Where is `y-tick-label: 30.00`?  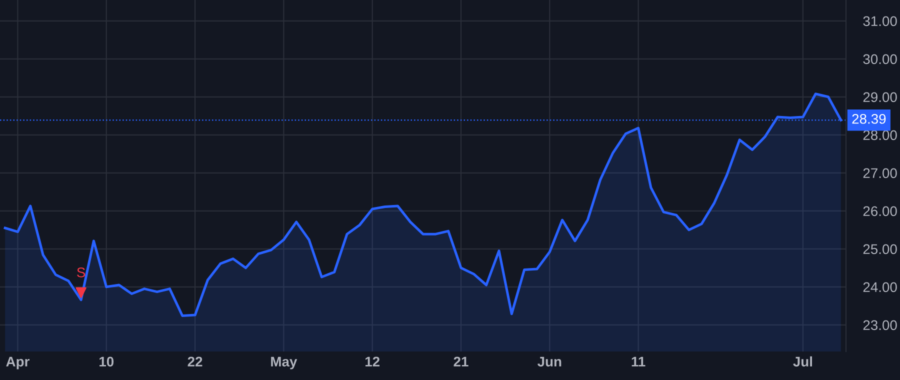
y-tick-label: 30.00 is located at coordinates (880, 59).